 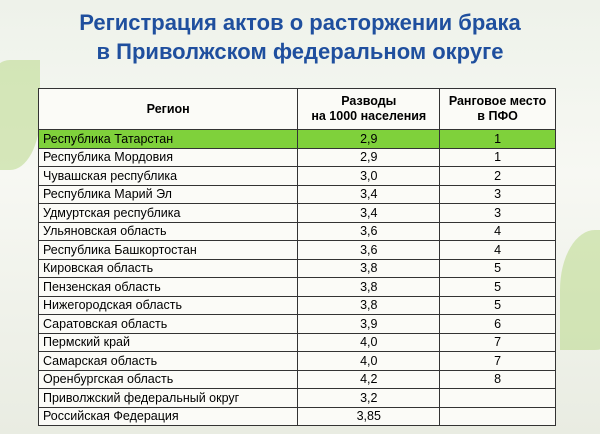 What do you see at coordinates (168, 342) in the screenshot?
I see `table-cell: Пермский край` at bounding box center [168, 342].